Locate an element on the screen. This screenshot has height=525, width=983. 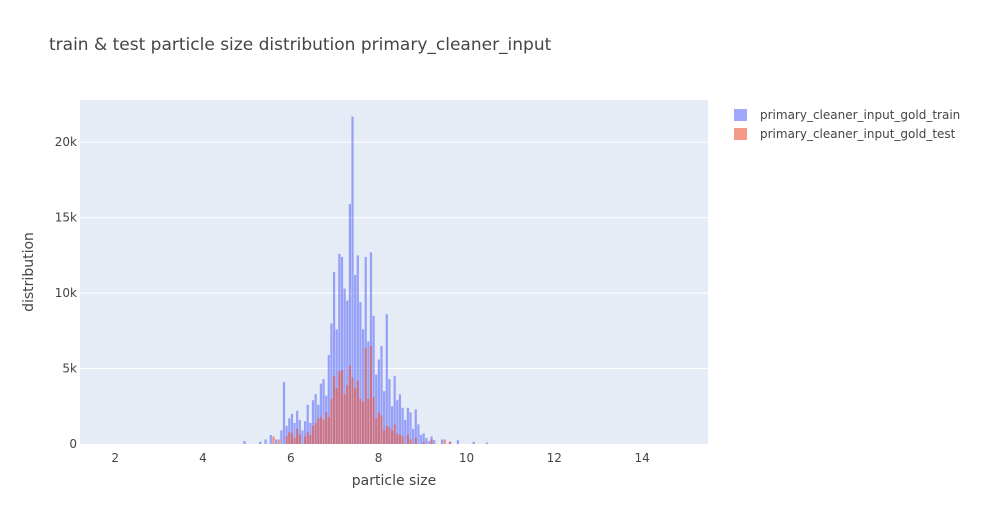
legend-item-label: primary_cleaner_input_gold_train is located at coordinates (860, 115).